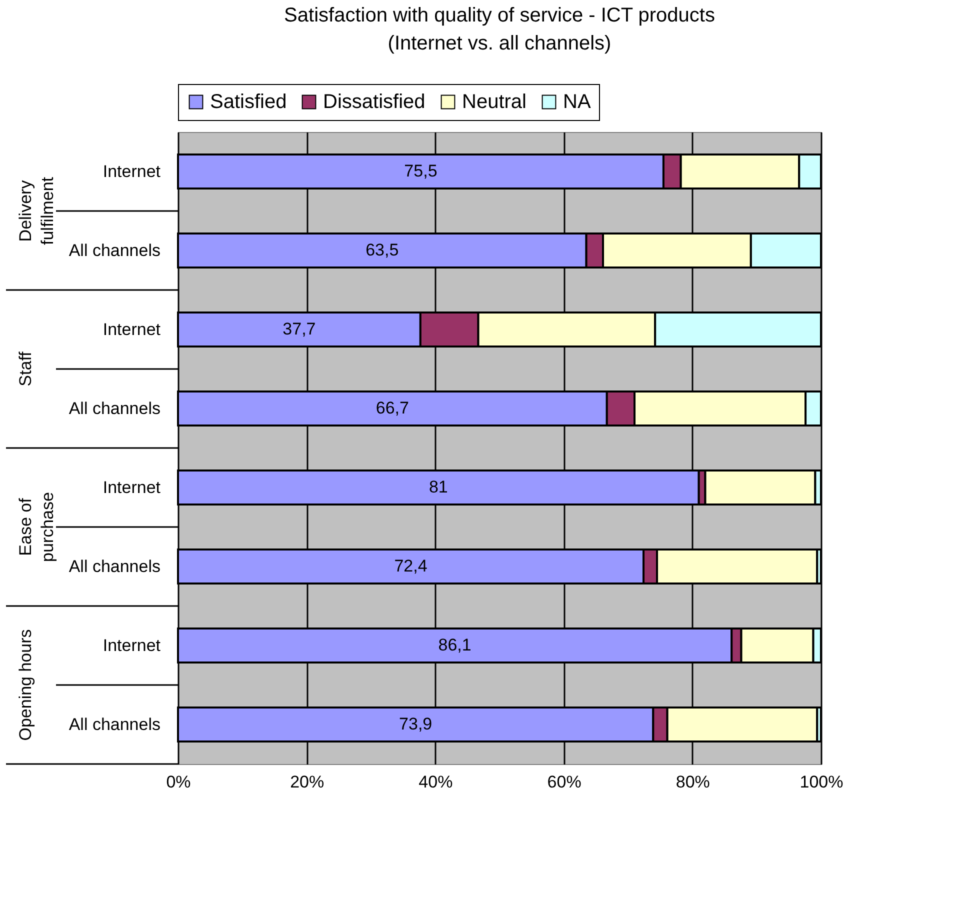  I want to click on data-label: 63,5, so click(382, 250).